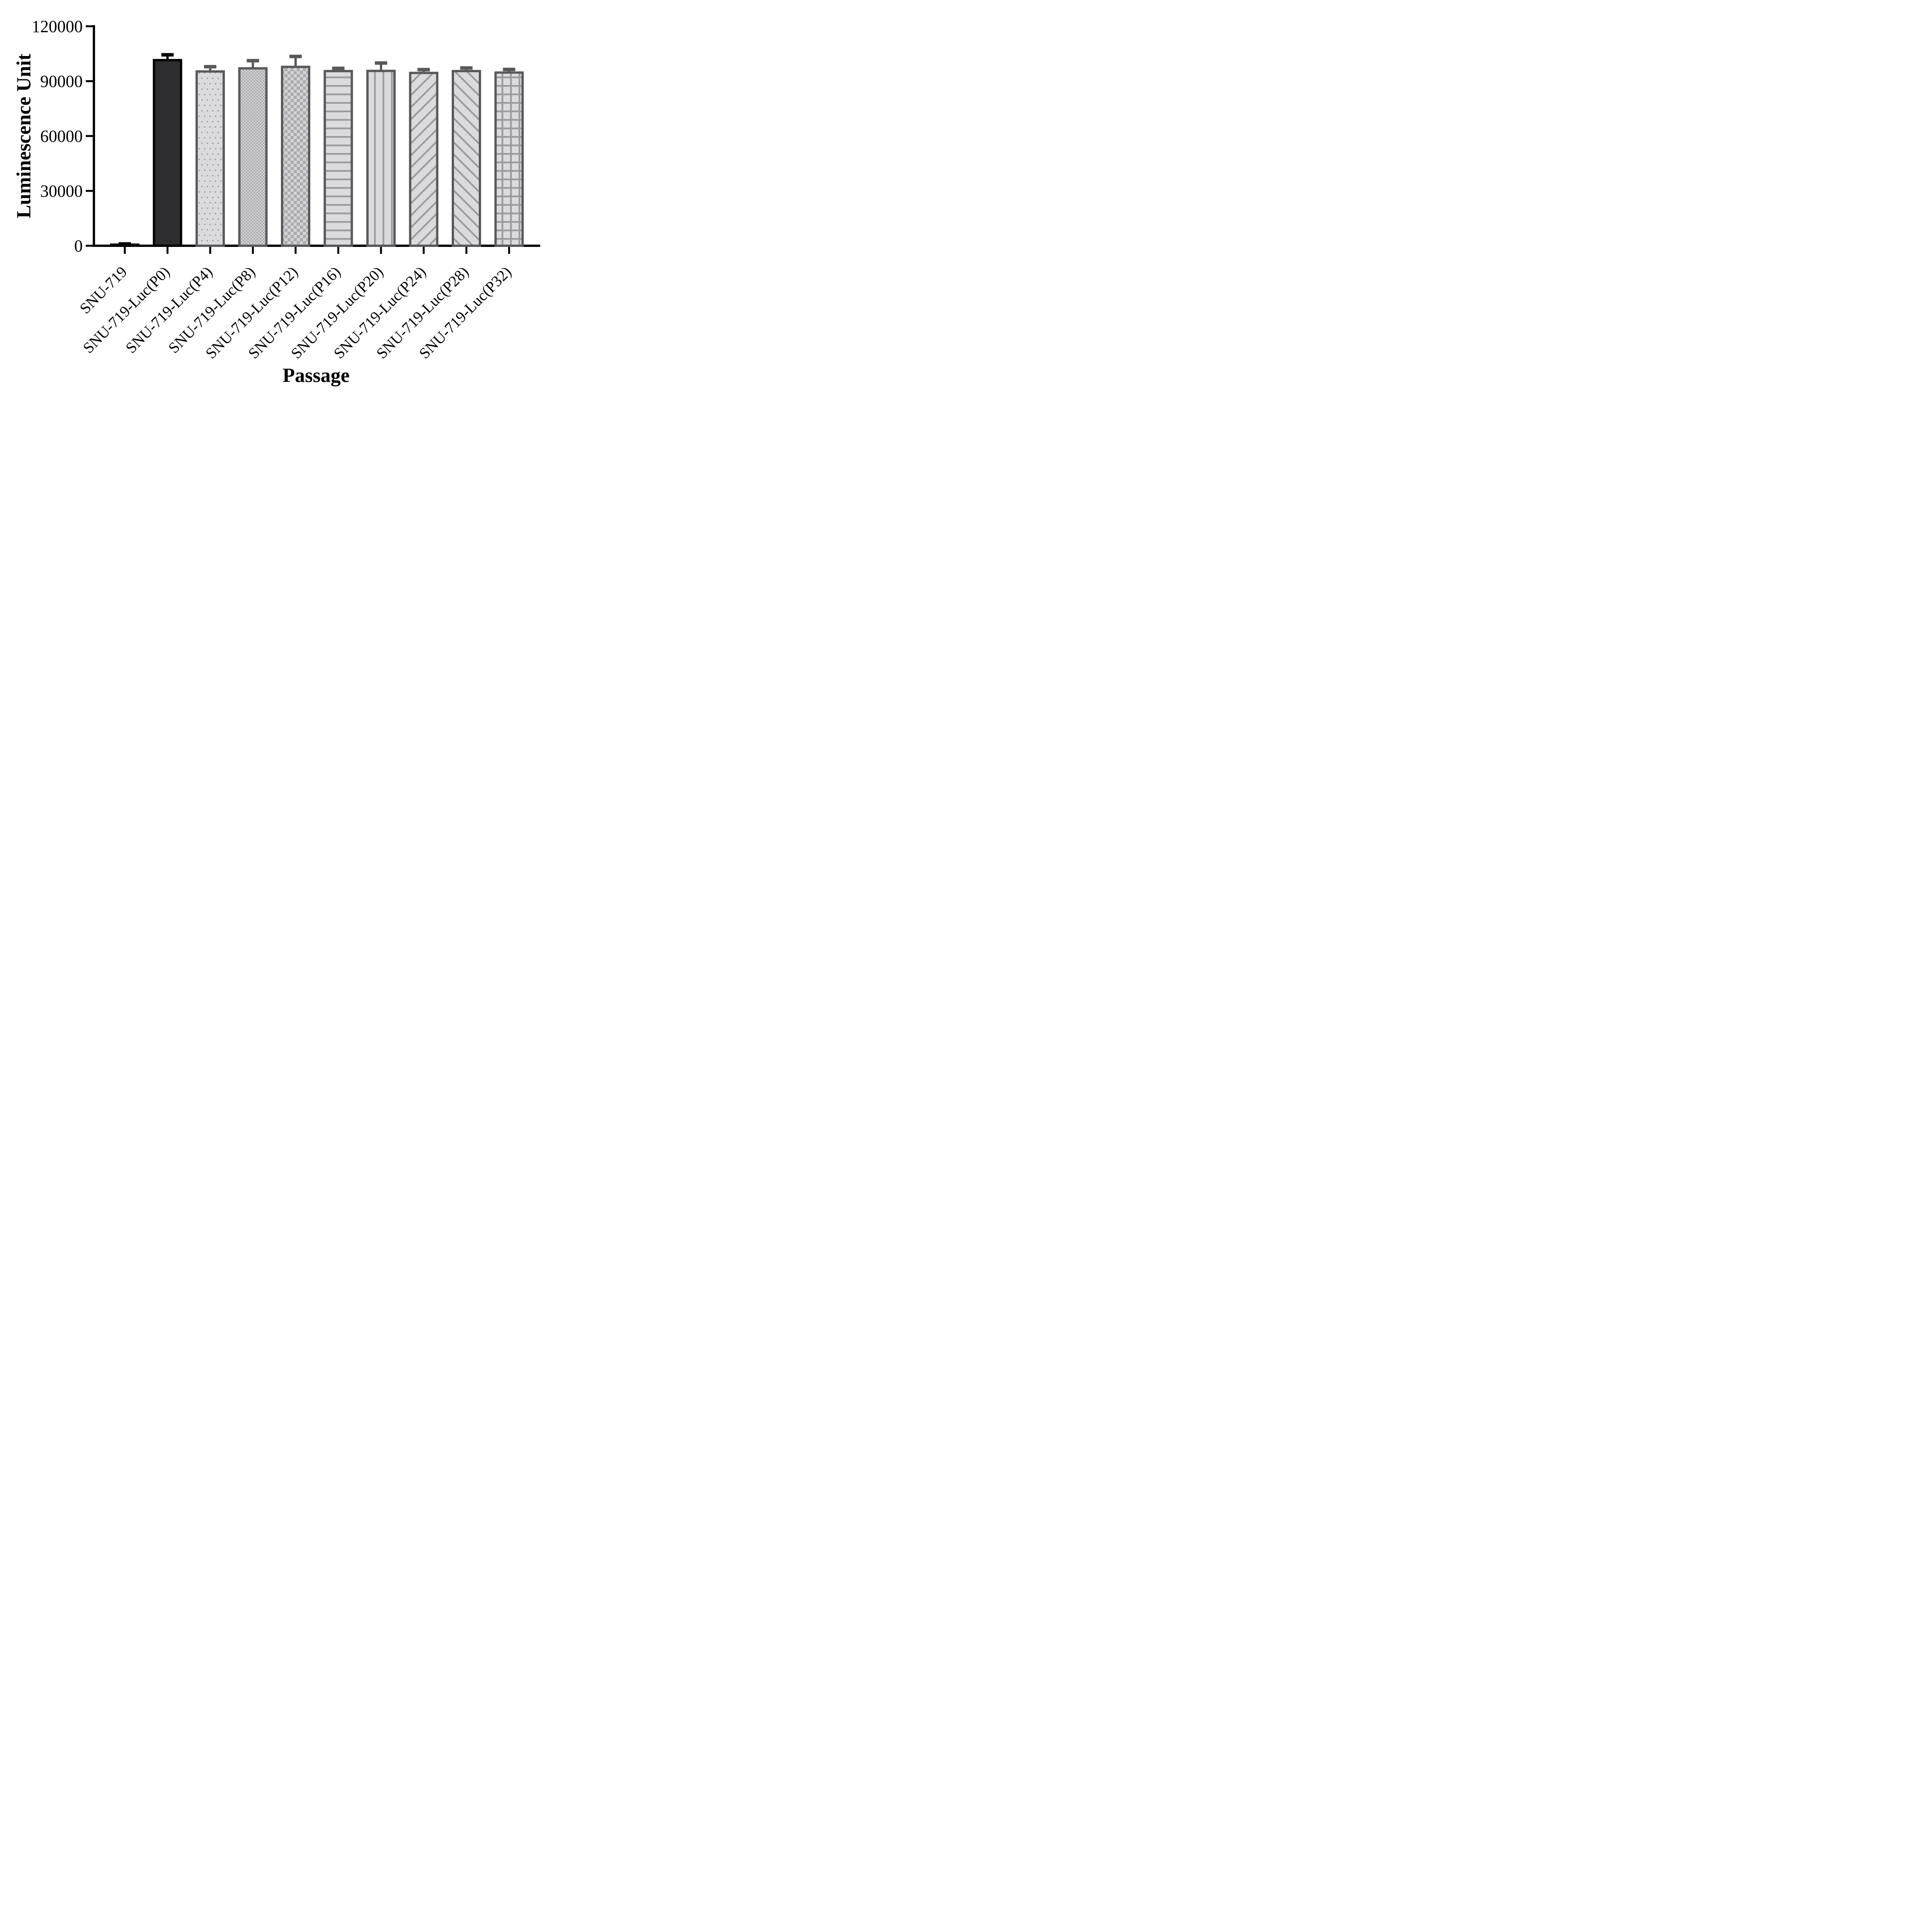 This screenshot has width=1932, height=1932. What do you see at coordinates (94, 136) in the screenshot?
I see `y-axis-line` at bounding box center [94, 136].